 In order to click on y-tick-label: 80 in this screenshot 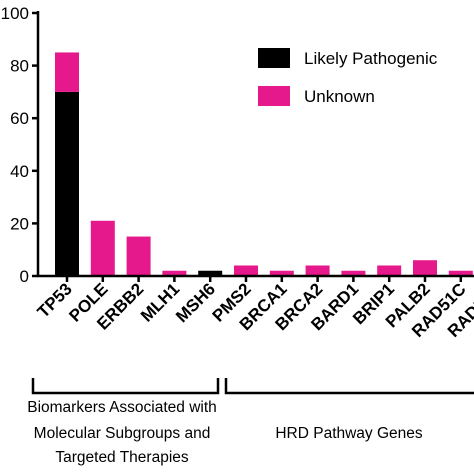, I will do `click(19, 66)`.